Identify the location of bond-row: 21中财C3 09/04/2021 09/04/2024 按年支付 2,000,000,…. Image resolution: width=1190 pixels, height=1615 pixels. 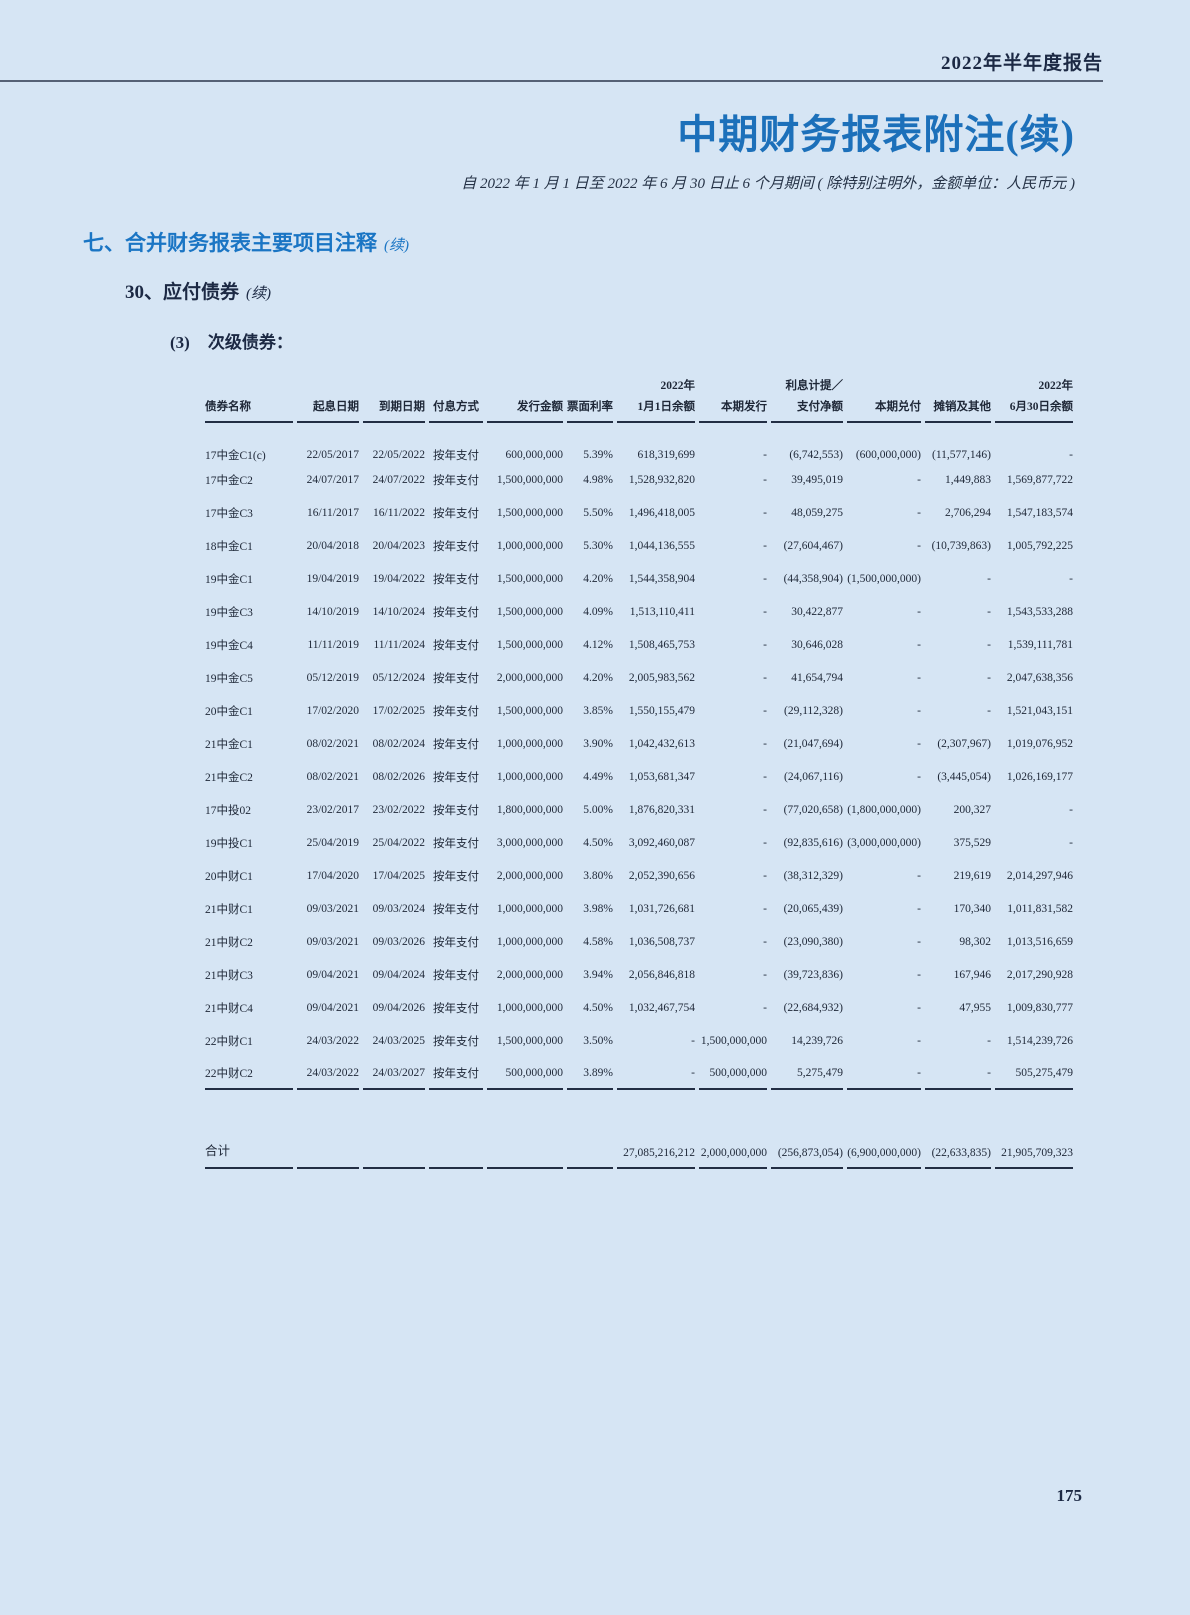
(639, 974).